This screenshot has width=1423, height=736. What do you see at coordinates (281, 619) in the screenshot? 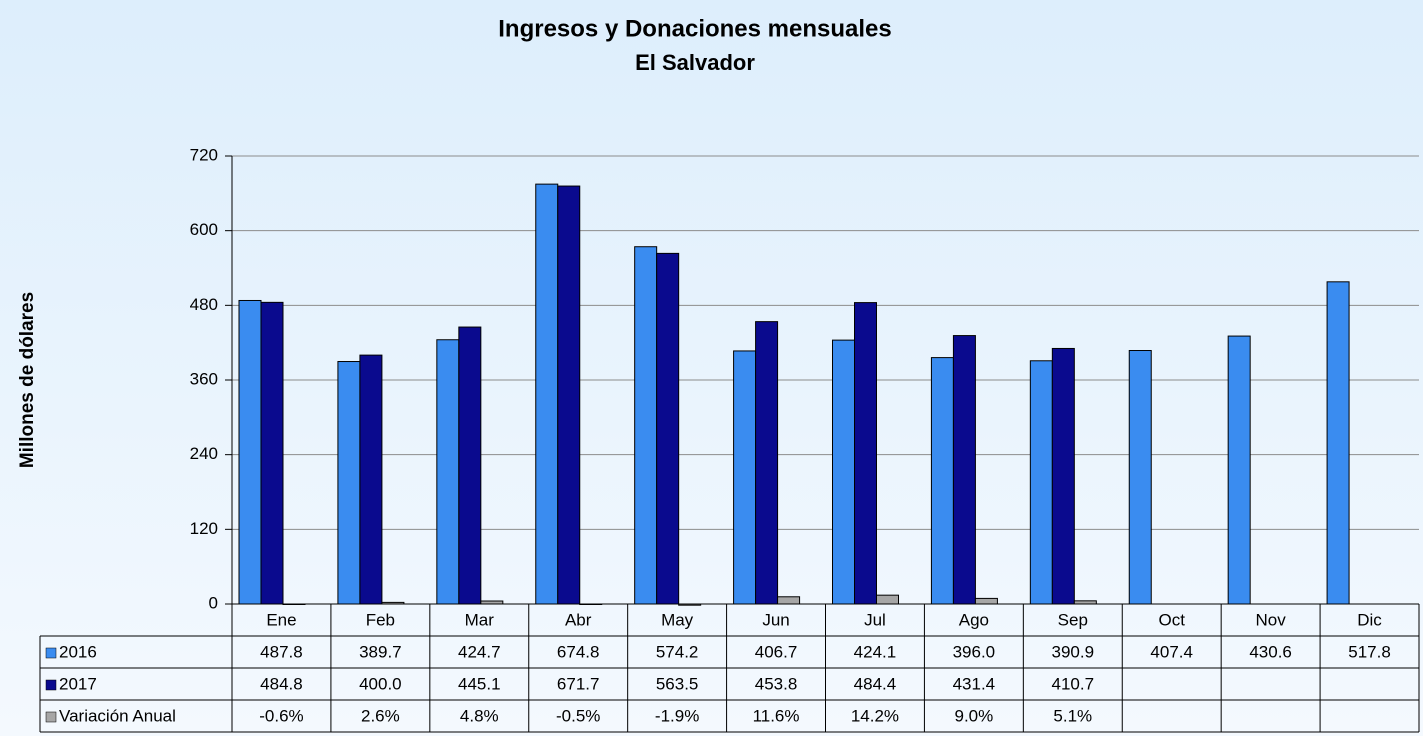
I see `x-tick-label: Ene` at bounding box center [281, 619].